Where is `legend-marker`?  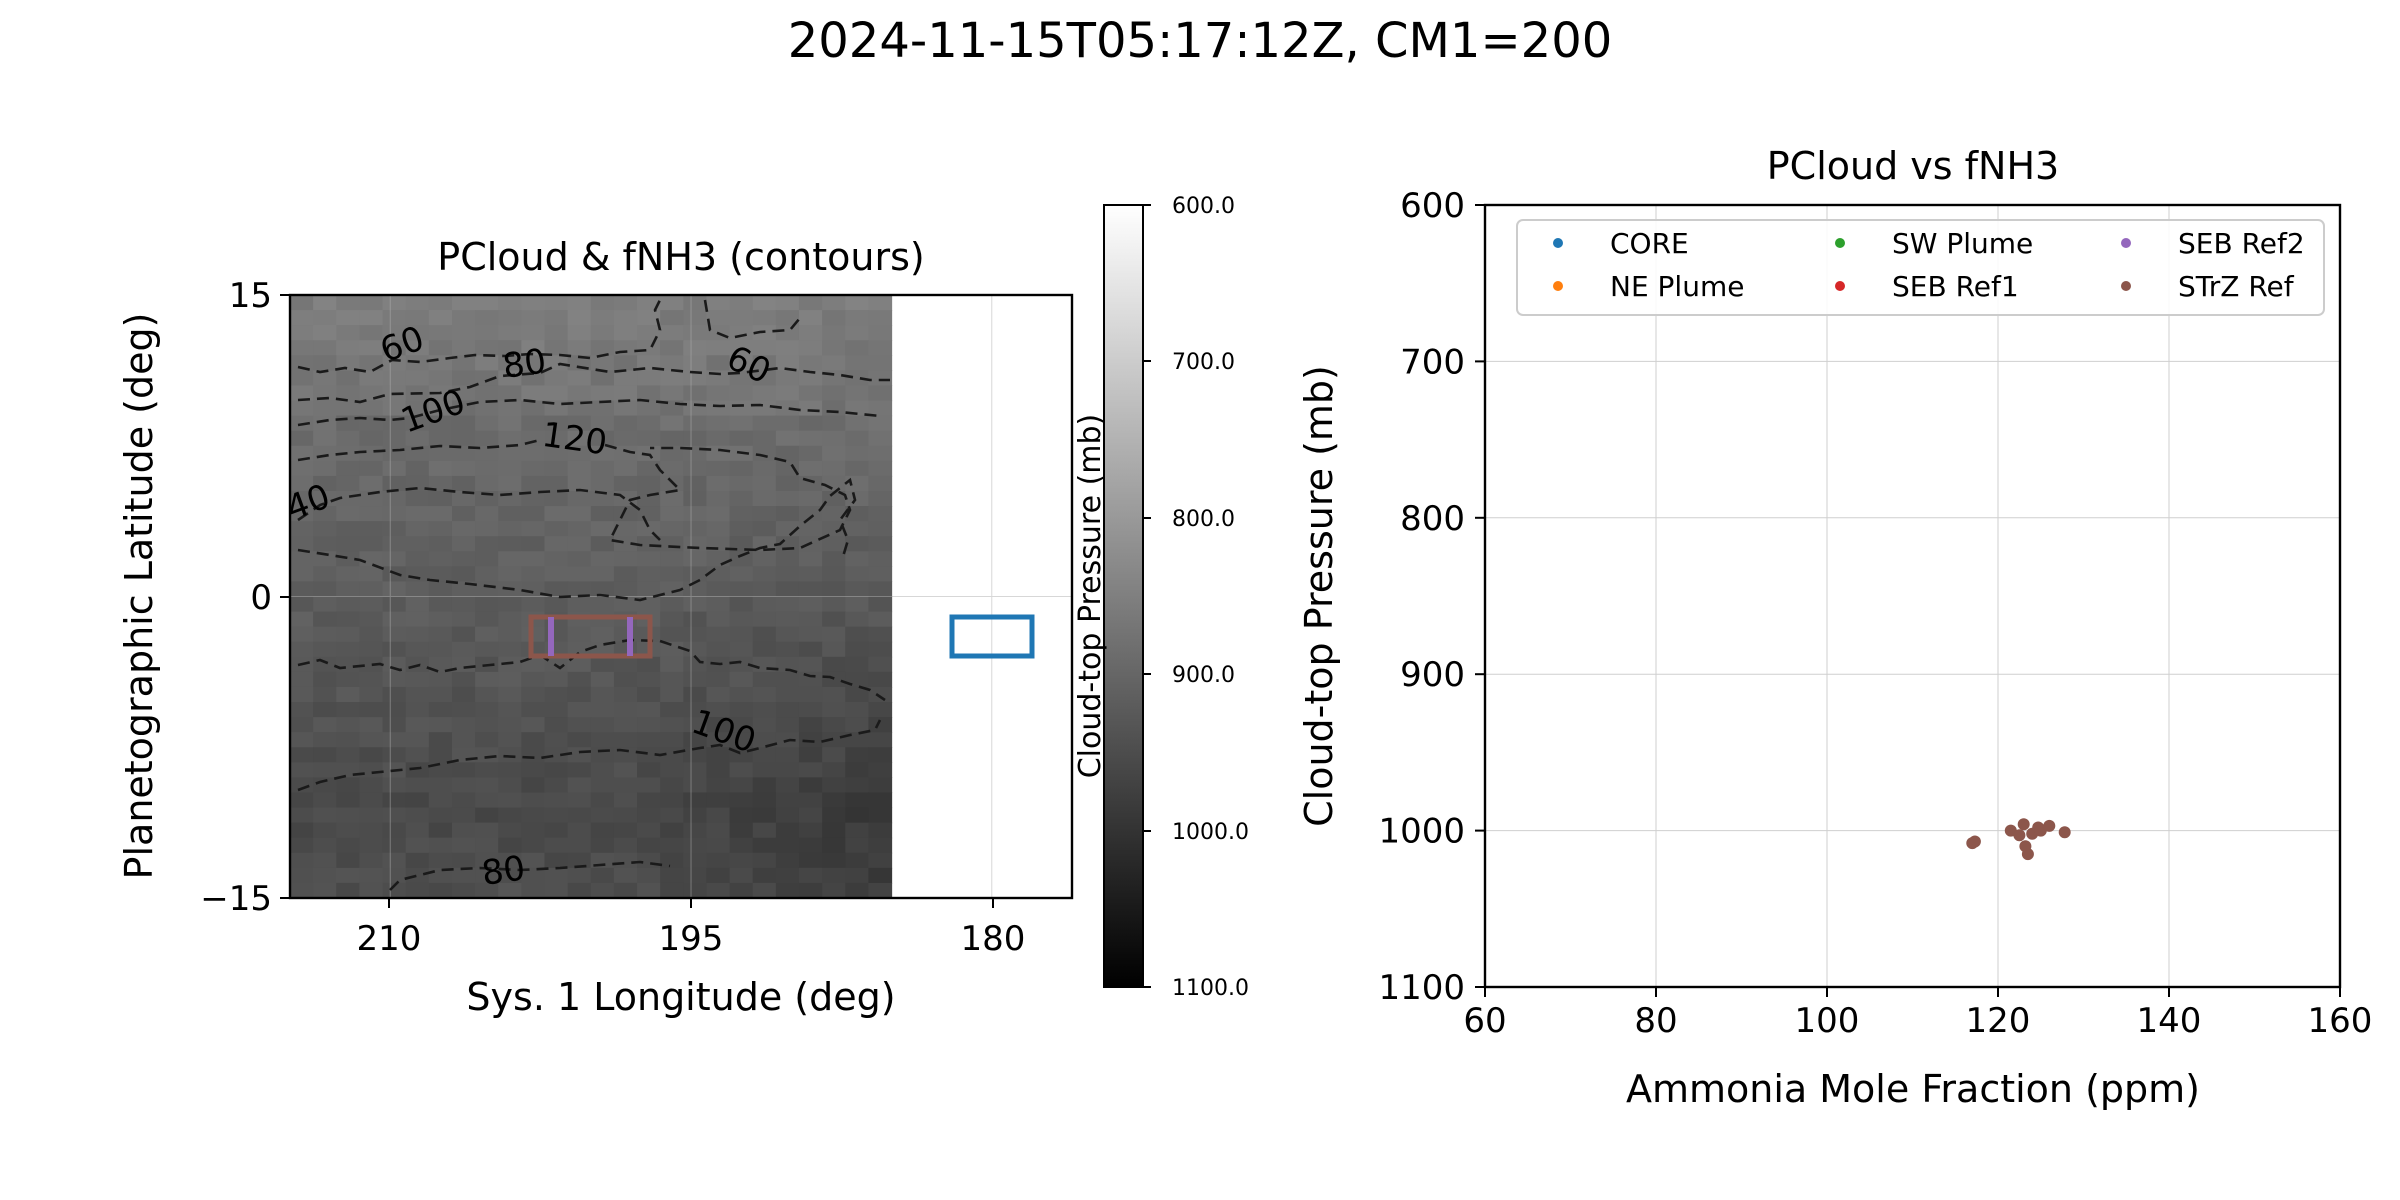
legend-marker is located at coordinates (2126, 243).